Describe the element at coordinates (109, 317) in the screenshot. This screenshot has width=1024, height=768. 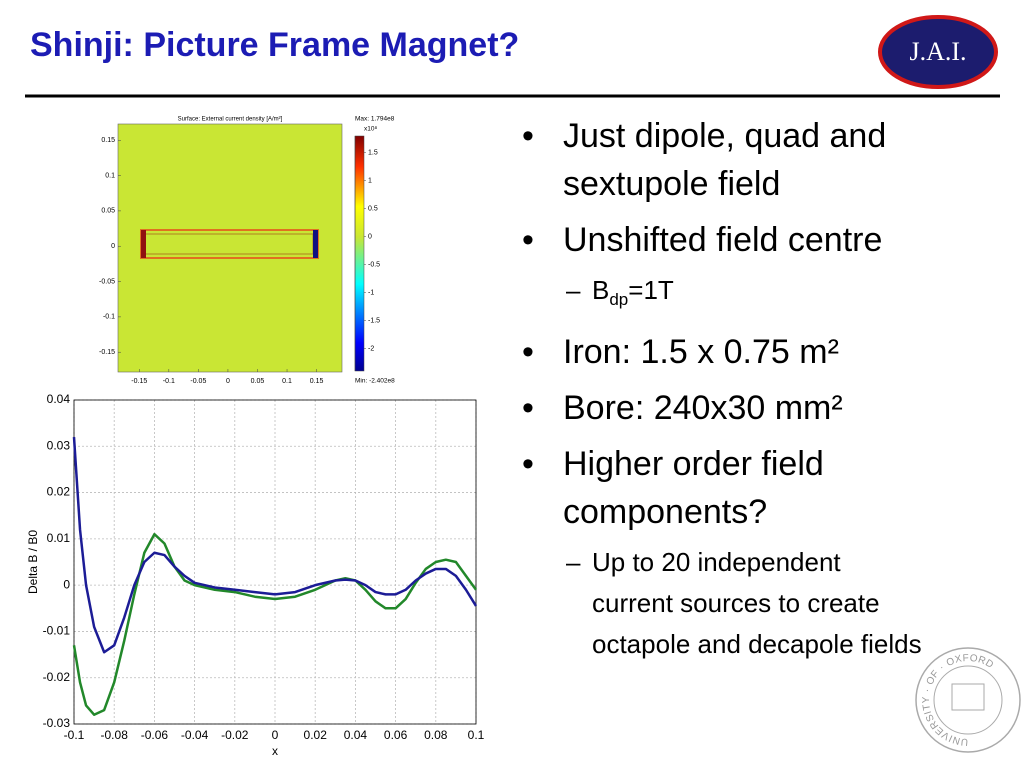
I see `y-tick-label: -0.1` at that location.